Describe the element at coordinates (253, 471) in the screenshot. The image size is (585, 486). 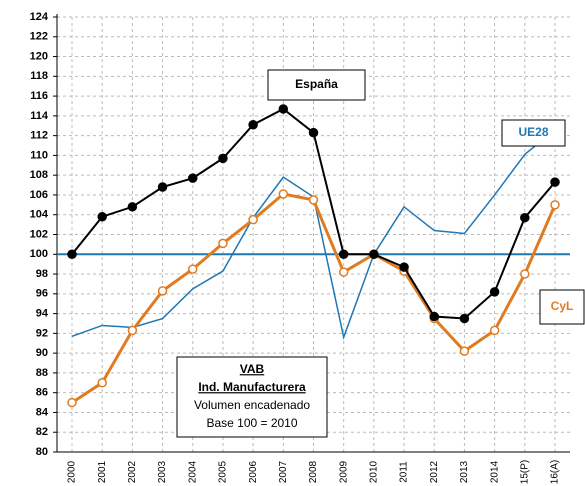
I see `x-tick-label: 2006` at that location.